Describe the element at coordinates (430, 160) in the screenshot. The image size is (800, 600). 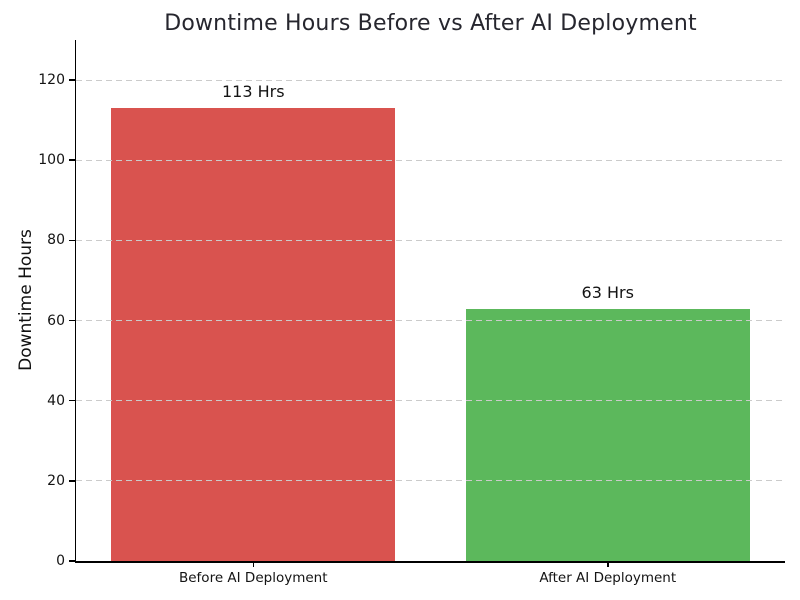
I see `gridline-y100` at that location.